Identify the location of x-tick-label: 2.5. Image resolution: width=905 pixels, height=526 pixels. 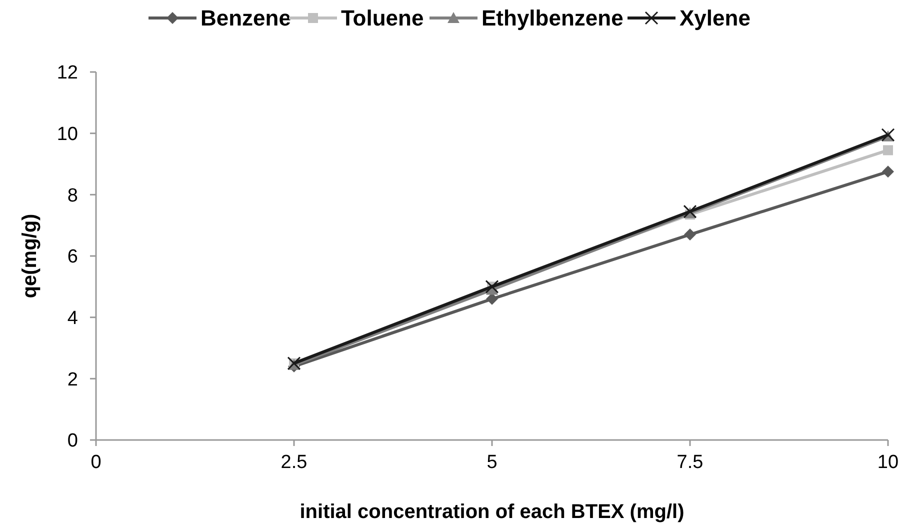
(294, 462).